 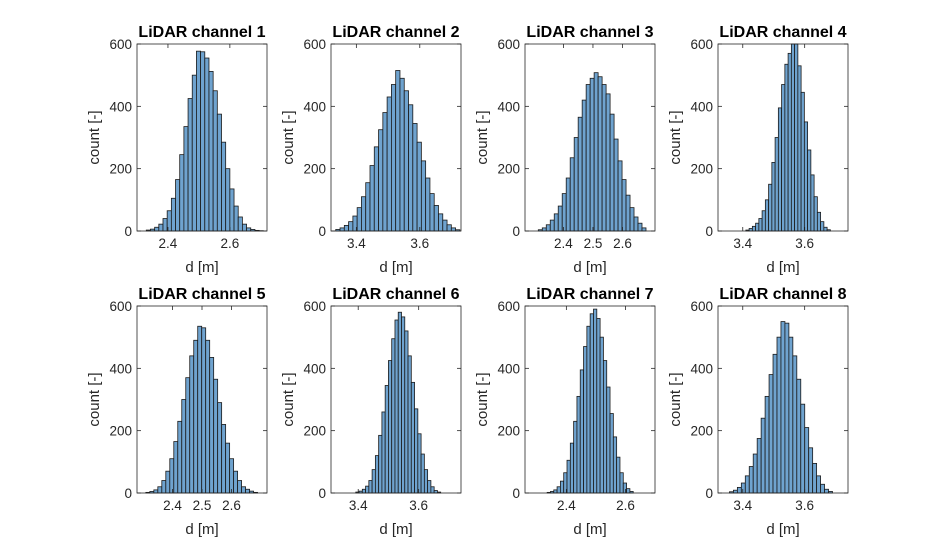 I want to click on chart-title: LiDAR channel 1, so click(x=201, y=32).